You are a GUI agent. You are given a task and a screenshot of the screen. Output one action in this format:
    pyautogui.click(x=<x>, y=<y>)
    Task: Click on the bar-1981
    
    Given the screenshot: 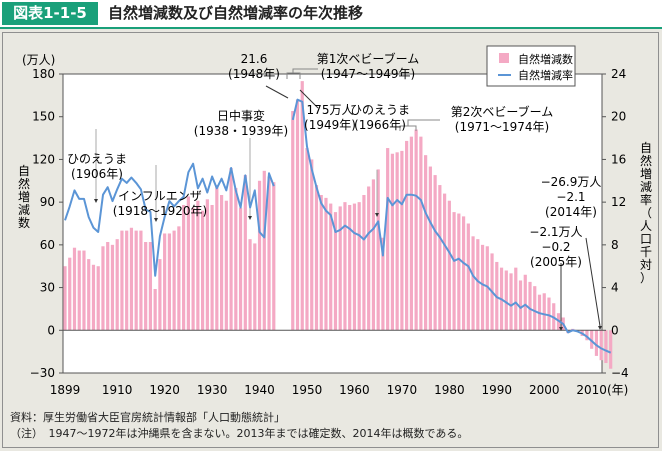 What is the action you would take?
    pyautogui.click(x=454, y=271)
    